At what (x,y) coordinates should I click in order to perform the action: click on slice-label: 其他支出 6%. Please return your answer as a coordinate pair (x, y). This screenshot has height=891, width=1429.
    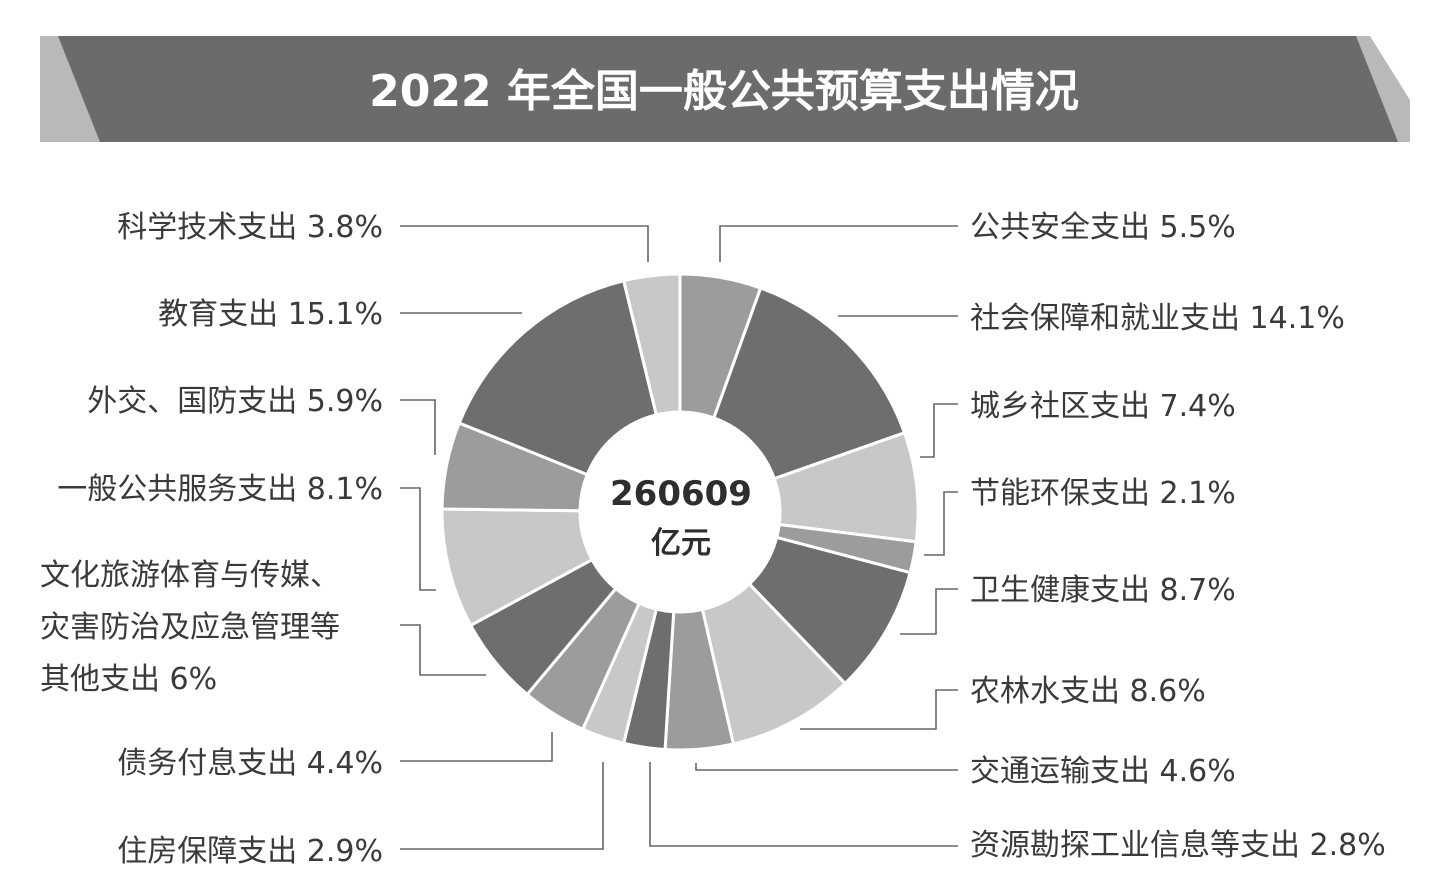
    Looking at the image, I should click on (128, 679).